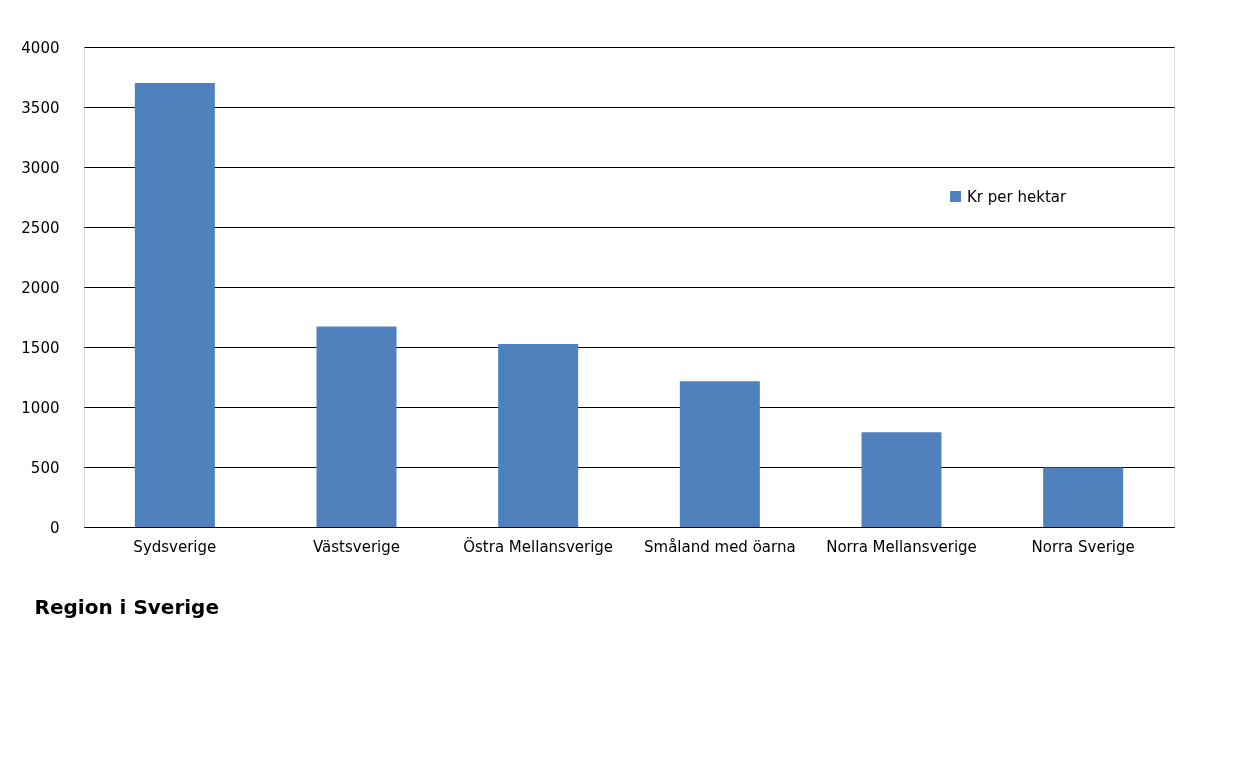  Describe the element at coordinates (901, 546) in the screenshot. I see `x-tick-label: Norra Mellansverige` at that location.